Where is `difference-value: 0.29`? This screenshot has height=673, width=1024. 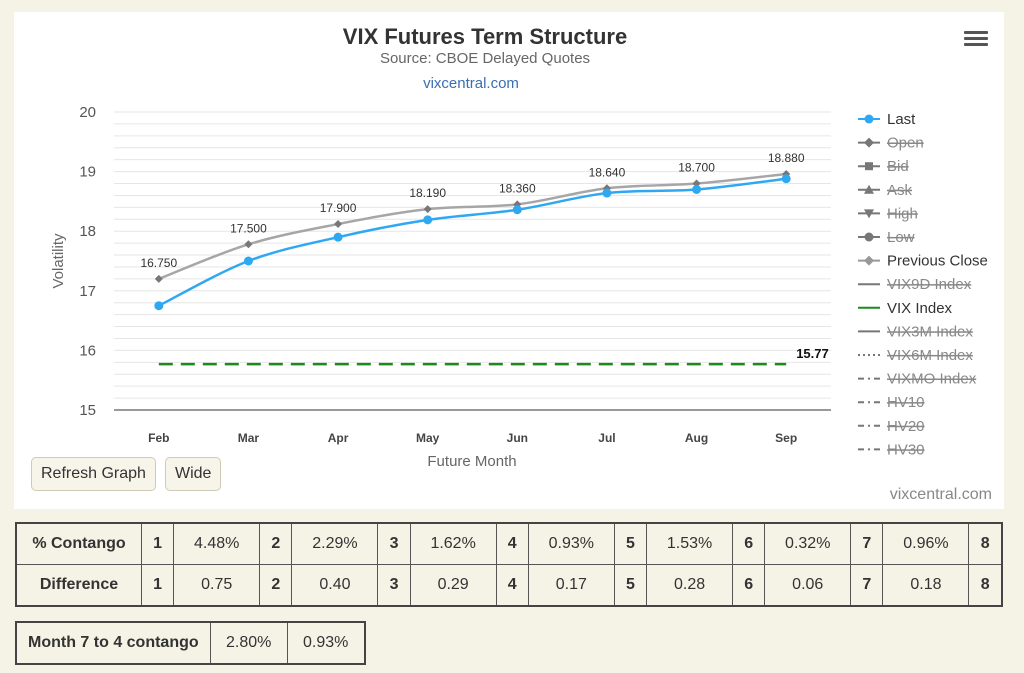 difference-value: 0.29 is located at coordinates (453, 585).